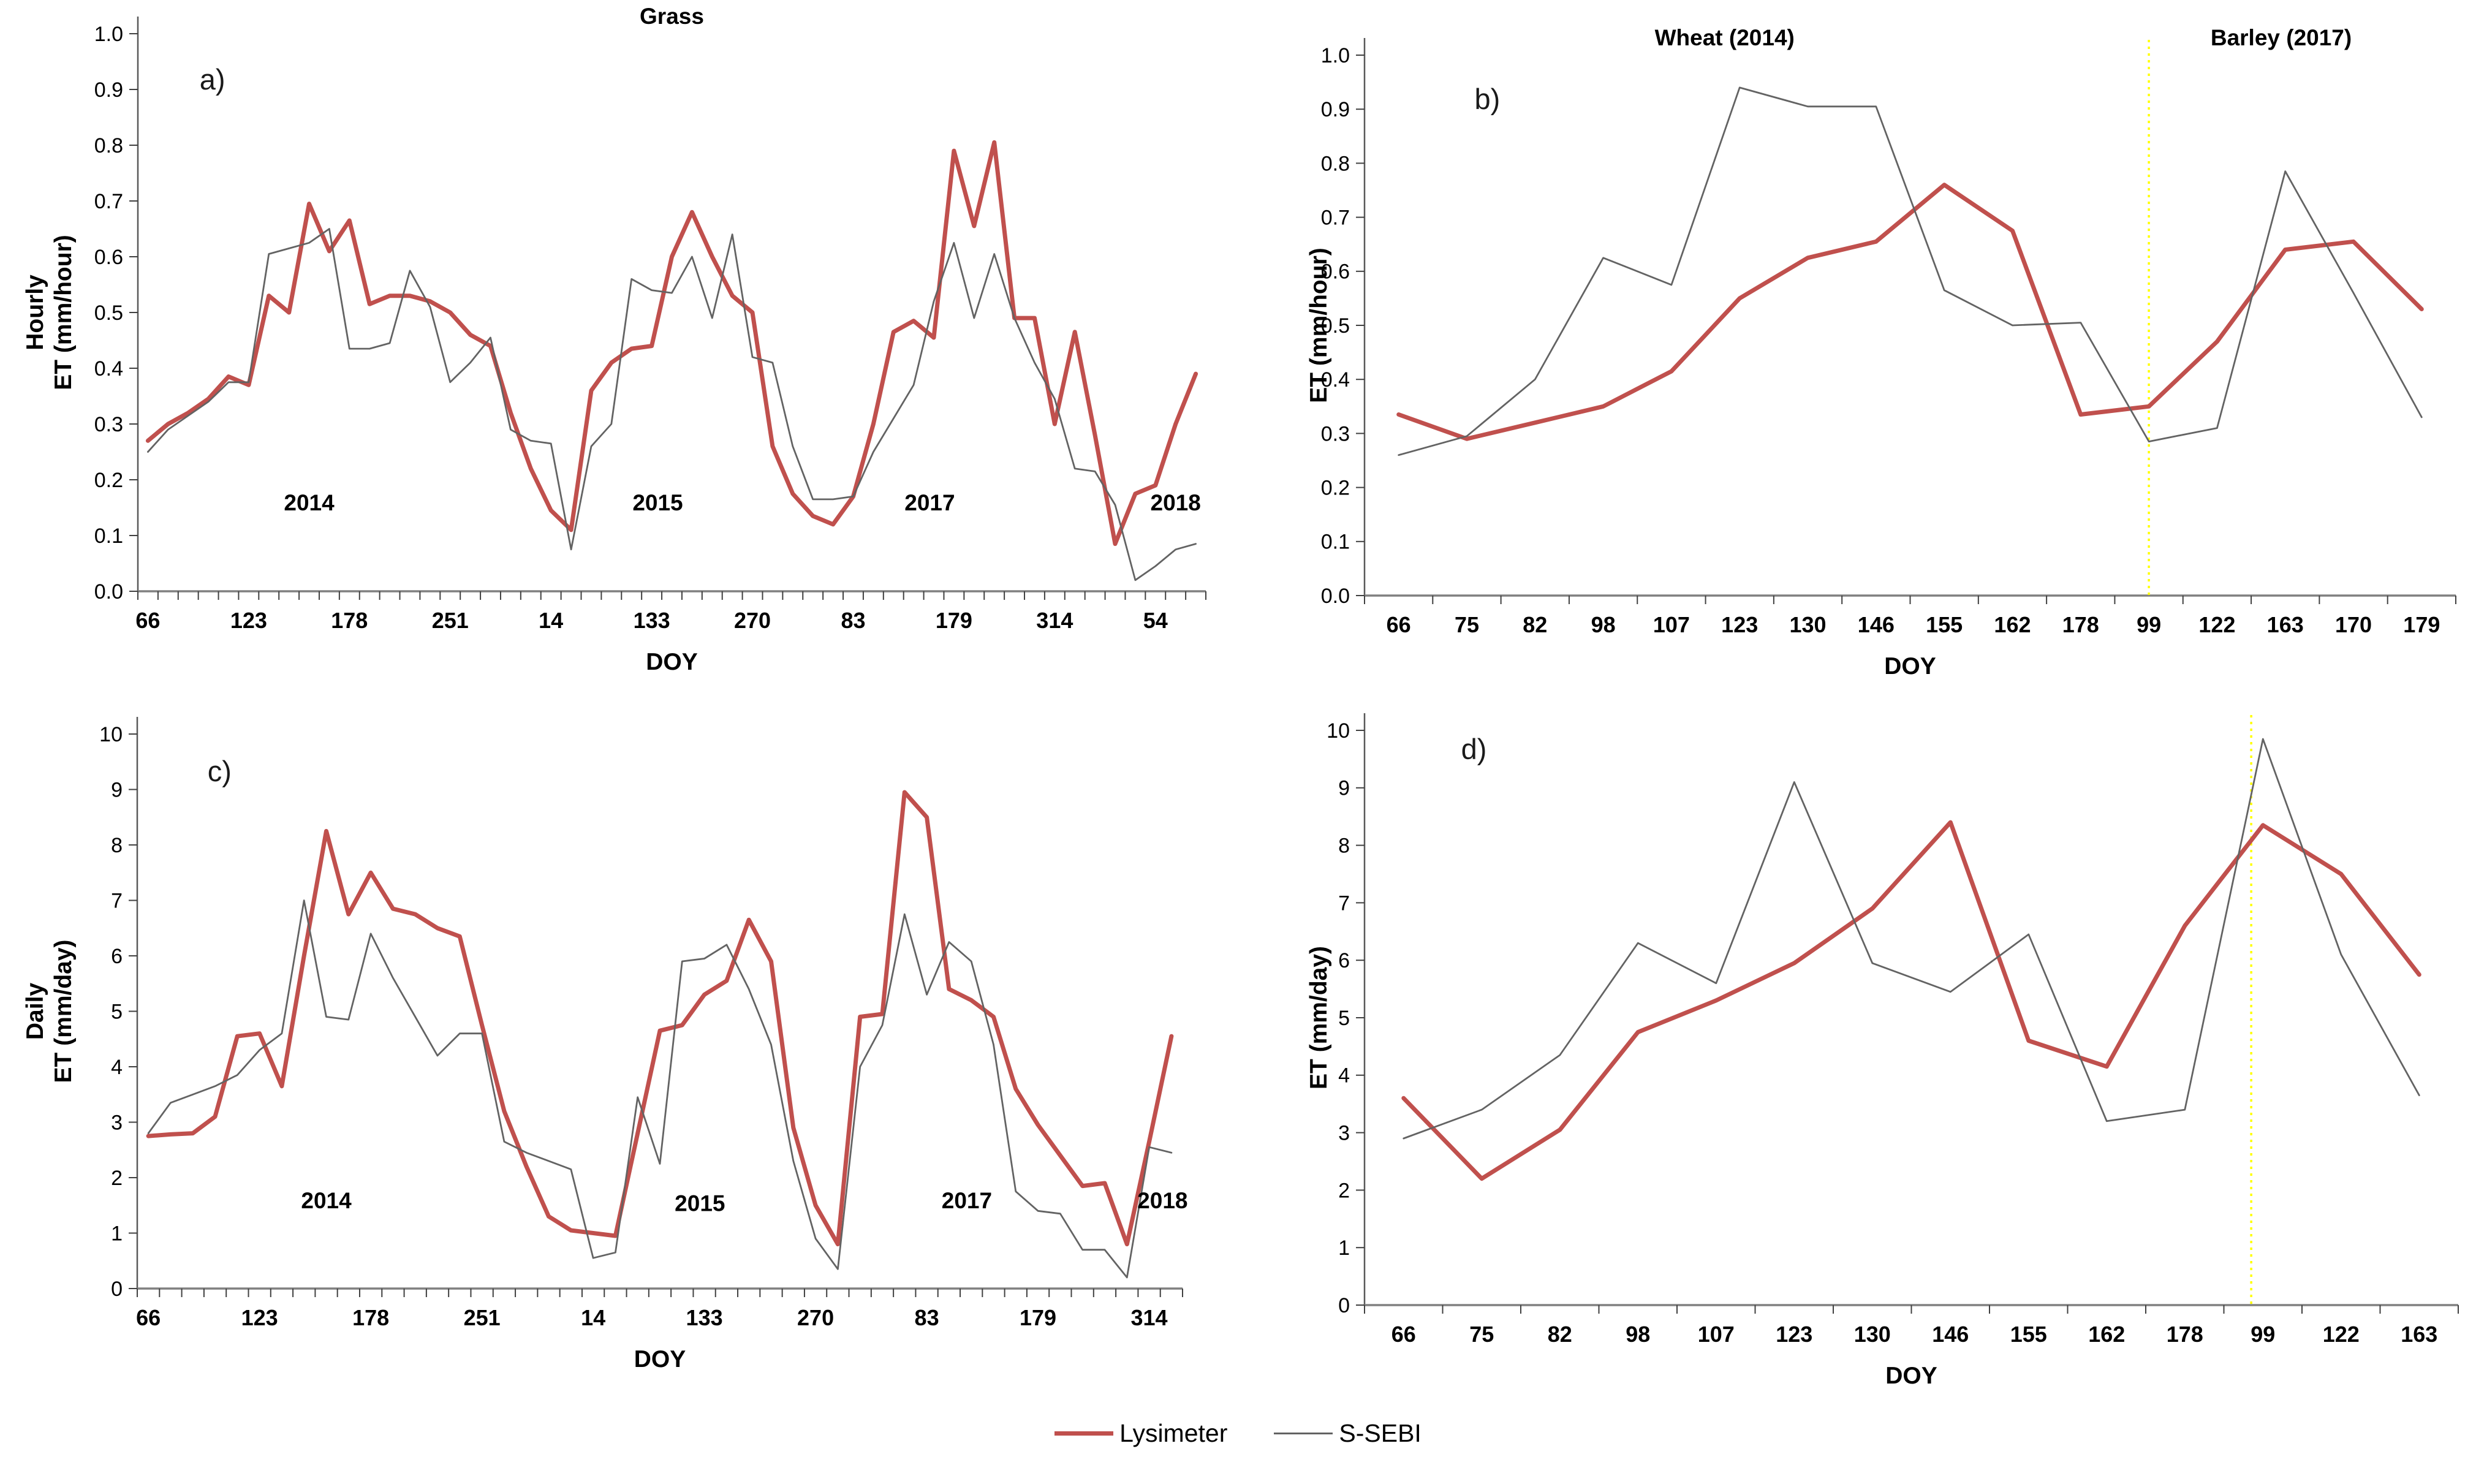 The height and width of the screenshot is (1484, 2476). What do you see at coordinates (1911, 1376) in the screenshot?
I see `x-axis-title-d: DOY` at bounding box center [1911, 1376].